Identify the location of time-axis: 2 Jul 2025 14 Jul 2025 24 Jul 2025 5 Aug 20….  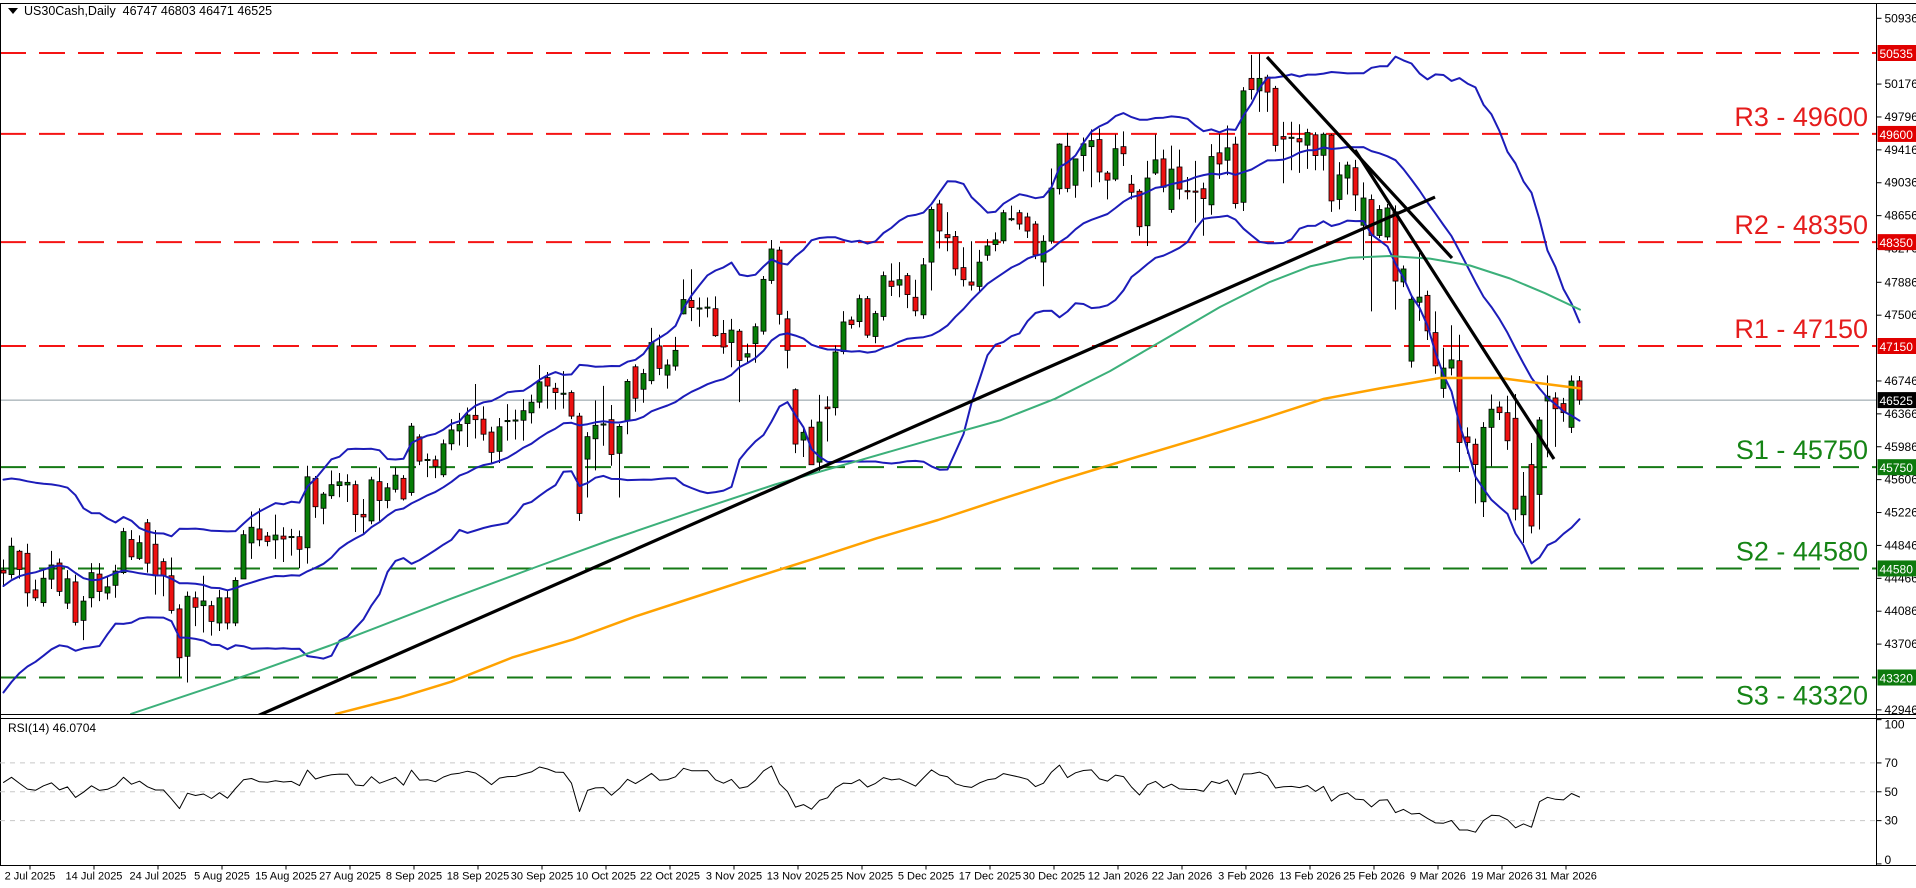
(801, 874).